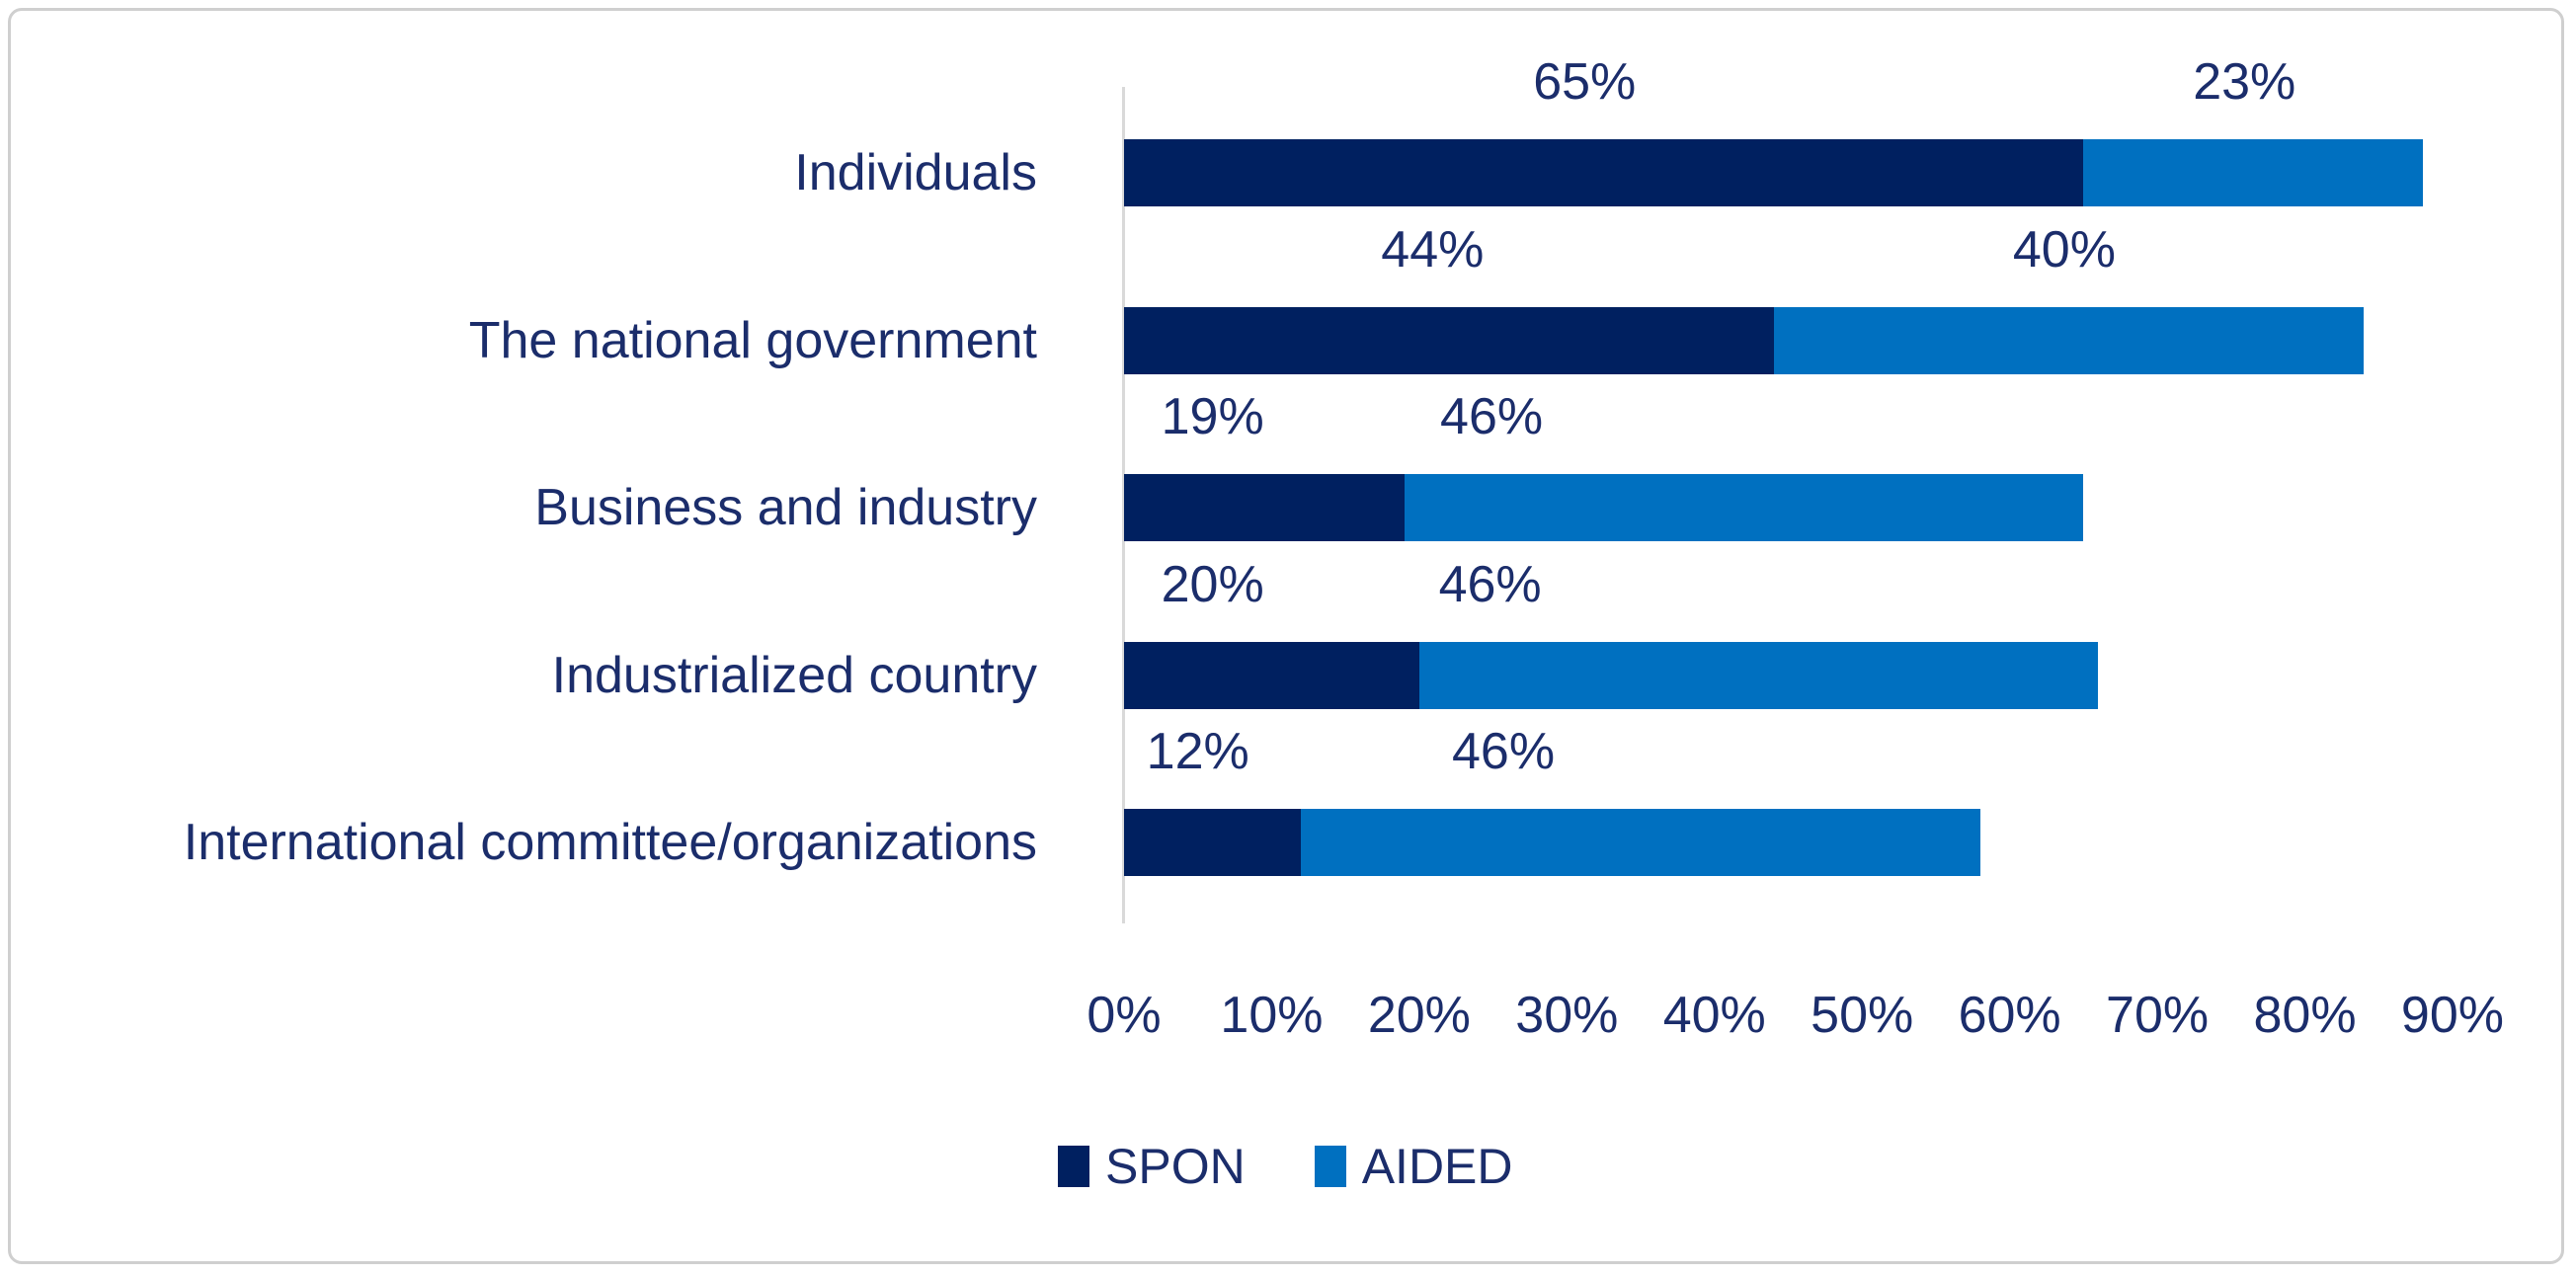 Image resolution: width=2576 pixels, height=1276 pixels. Describe the element at coordinates (2452, 1015) in the screenshot. I see `x-tick-label: 90%` at that location.